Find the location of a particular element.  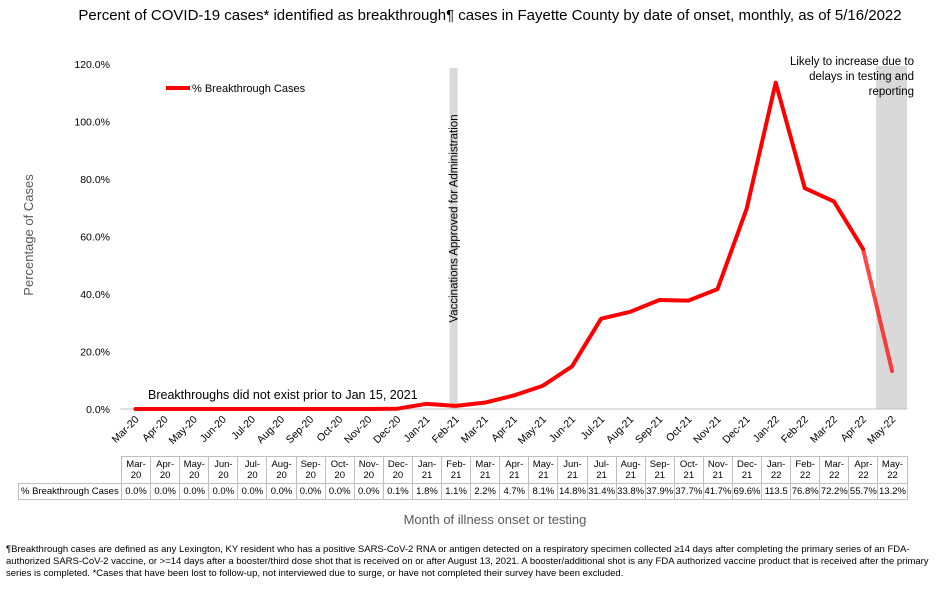

legend-label: % Breakthrough Cases is located at coordinates (249, 89).